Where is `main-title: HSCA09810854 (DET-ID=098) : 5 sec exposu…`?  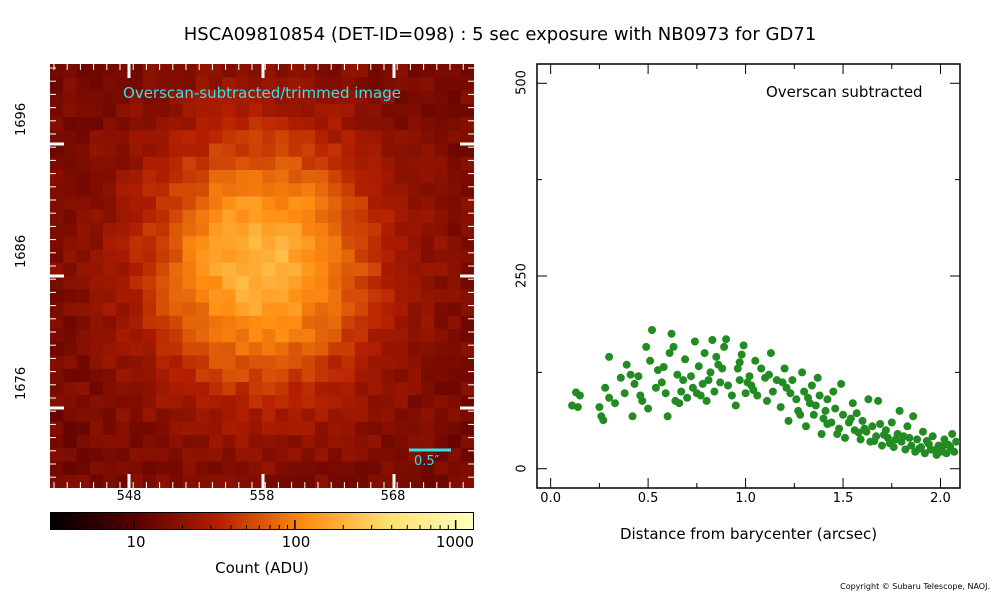 main-title: HSCA09810854 (DET-ID=098) : 5 sec exposu… is located at coordinates (500, 34).